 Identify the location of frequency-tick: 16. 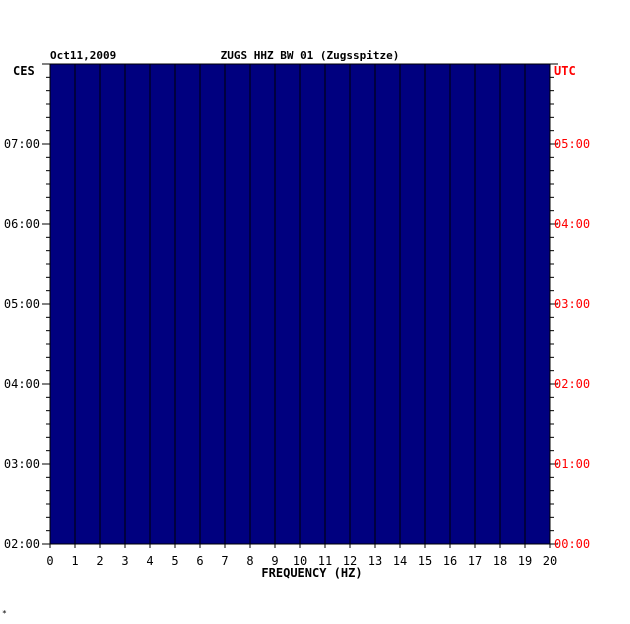
(450, 561).